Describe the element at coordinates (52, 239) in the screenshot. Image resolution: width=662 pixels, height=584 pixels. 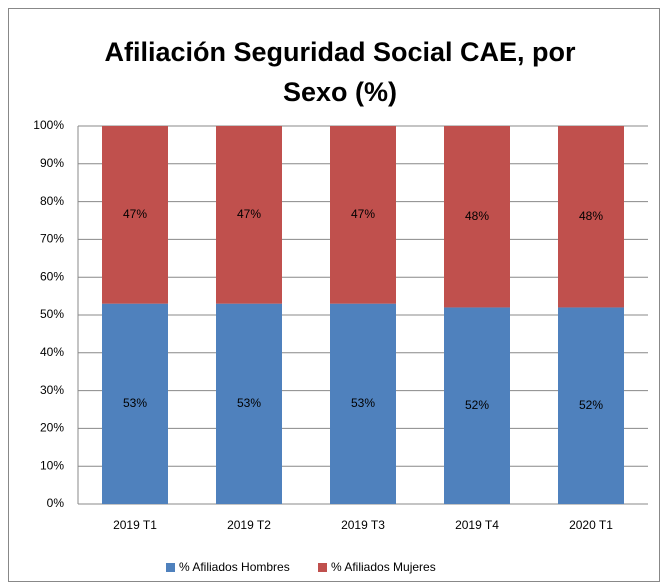
I see `y-tick-label: 70%` at that location.